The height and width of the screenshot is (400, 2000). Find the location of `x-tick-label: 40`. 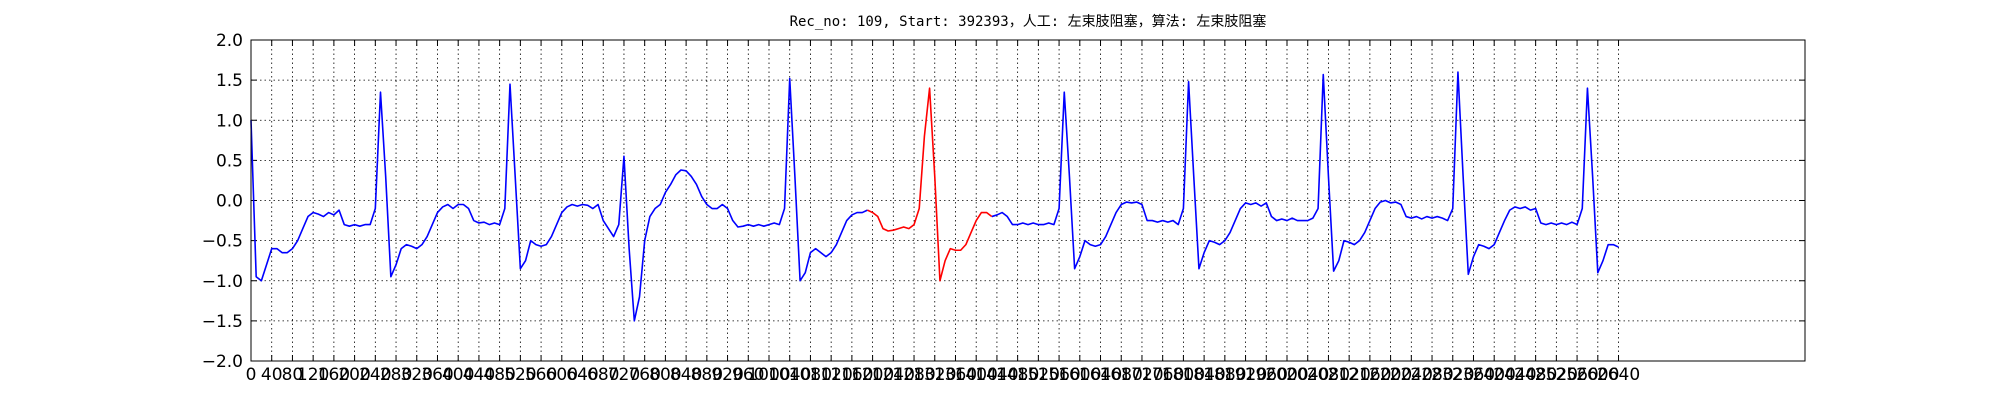

x-tick-label: 40 is located at coordinates (272, 375).